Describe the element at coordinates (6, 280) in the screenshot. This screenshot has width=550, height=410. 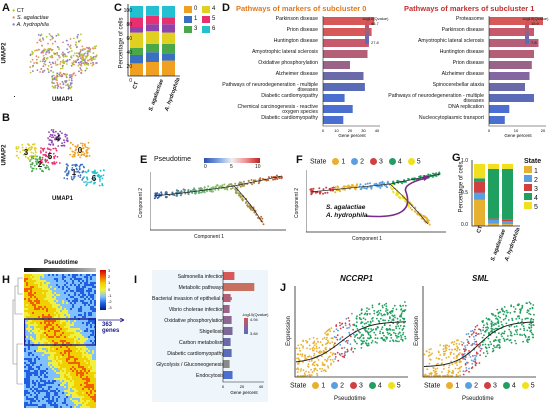
I see `panel-letter: H` at that location.